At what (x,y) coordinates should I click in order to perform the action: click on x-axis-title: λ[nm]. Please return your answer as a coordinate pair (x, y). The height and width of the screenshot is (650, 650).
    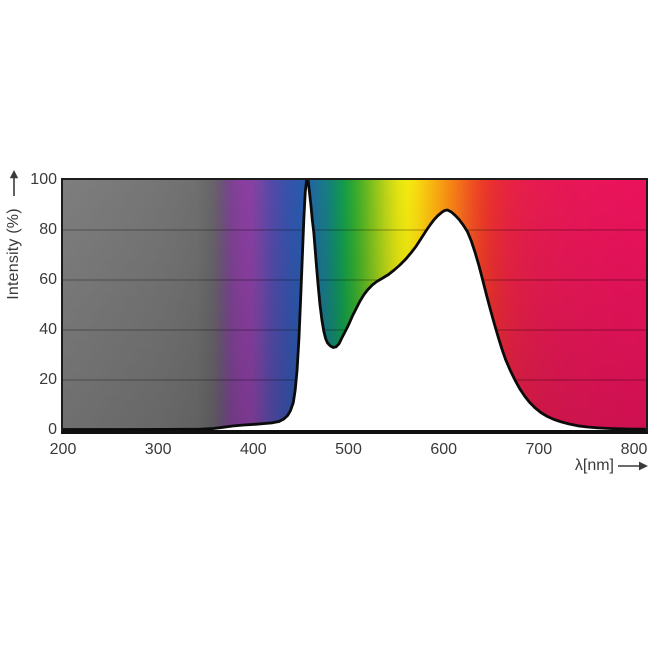
    Looking at the image, I should click on (594, 465).